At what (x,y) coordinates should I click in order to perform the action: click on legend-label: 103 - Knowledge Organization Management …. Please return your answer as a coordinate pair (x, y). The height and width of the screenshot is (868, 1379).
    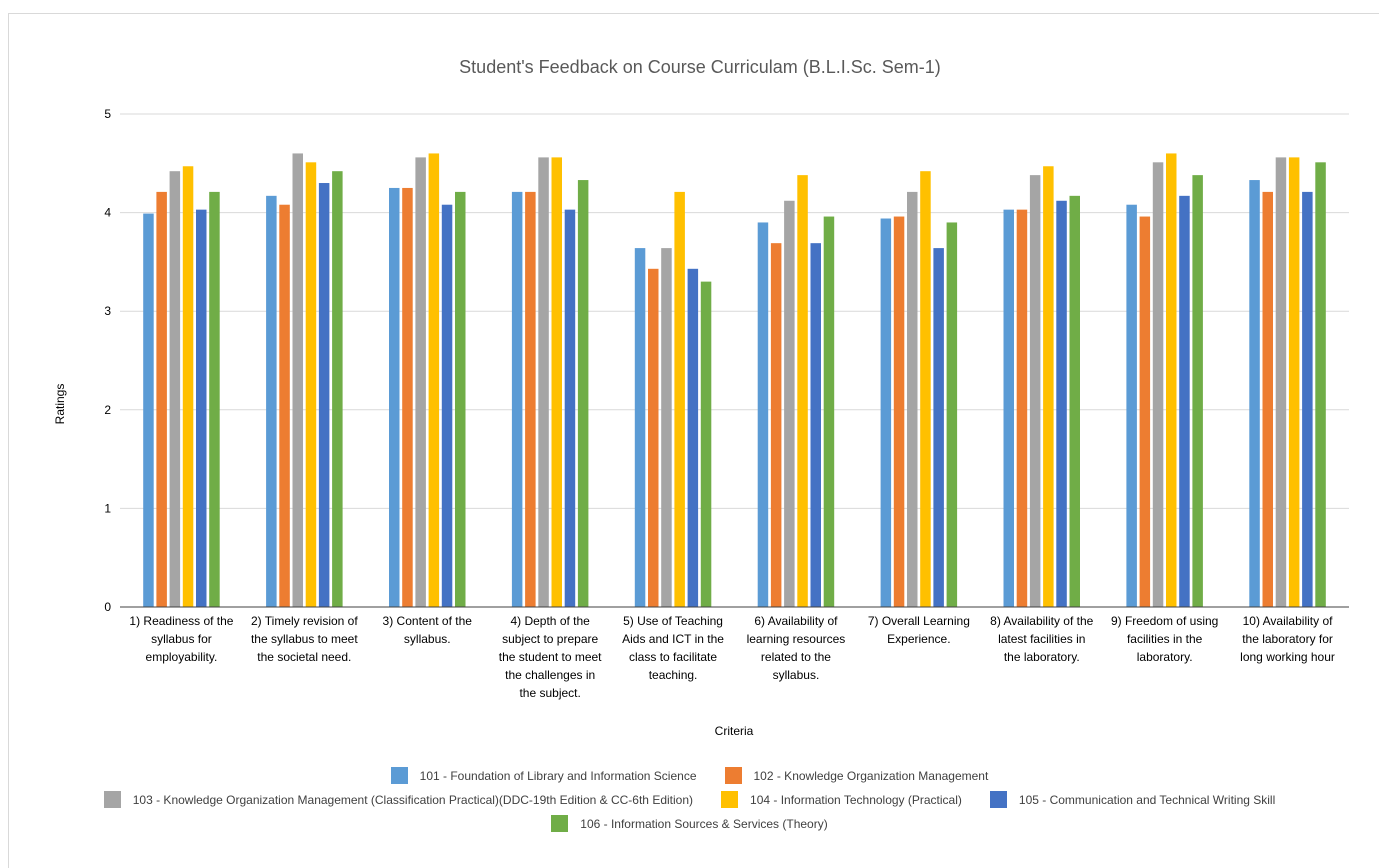
    Looking at the image, I should click on (413, 799).